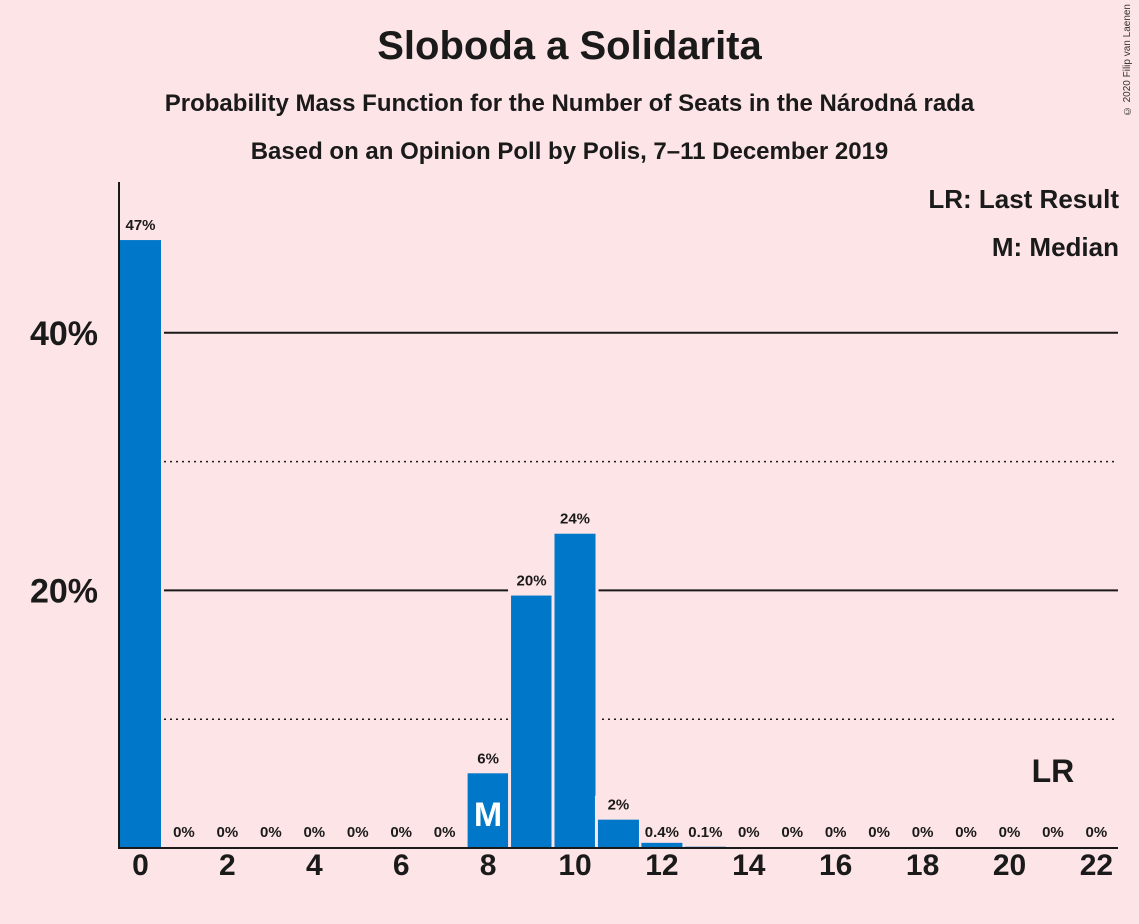 Image resolution: width=1139 pixels, height=924 pixels. What do you see at coordinates (488, 815) in the screenshot?
I see `median-marker: M` at bounding box center [488, 815].